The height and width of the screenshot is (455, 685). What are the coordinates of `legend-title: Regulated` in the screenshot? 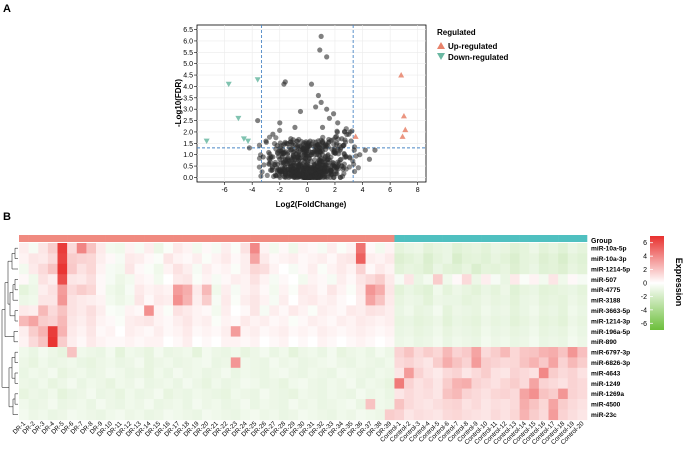 It's located at (456, 32).